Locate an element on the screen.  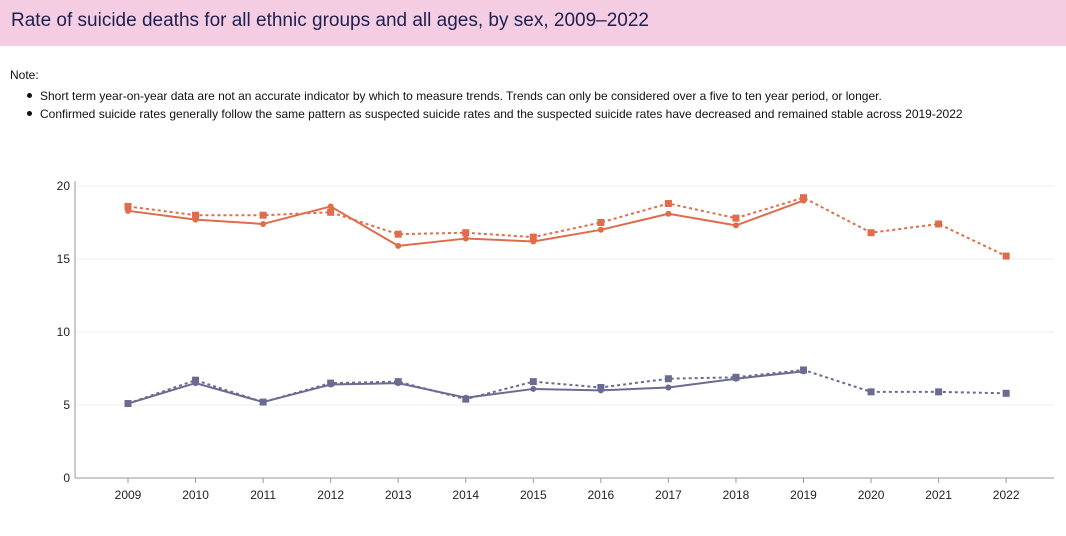
x-tick-label: 2014 is located at coordinates (465, 495).